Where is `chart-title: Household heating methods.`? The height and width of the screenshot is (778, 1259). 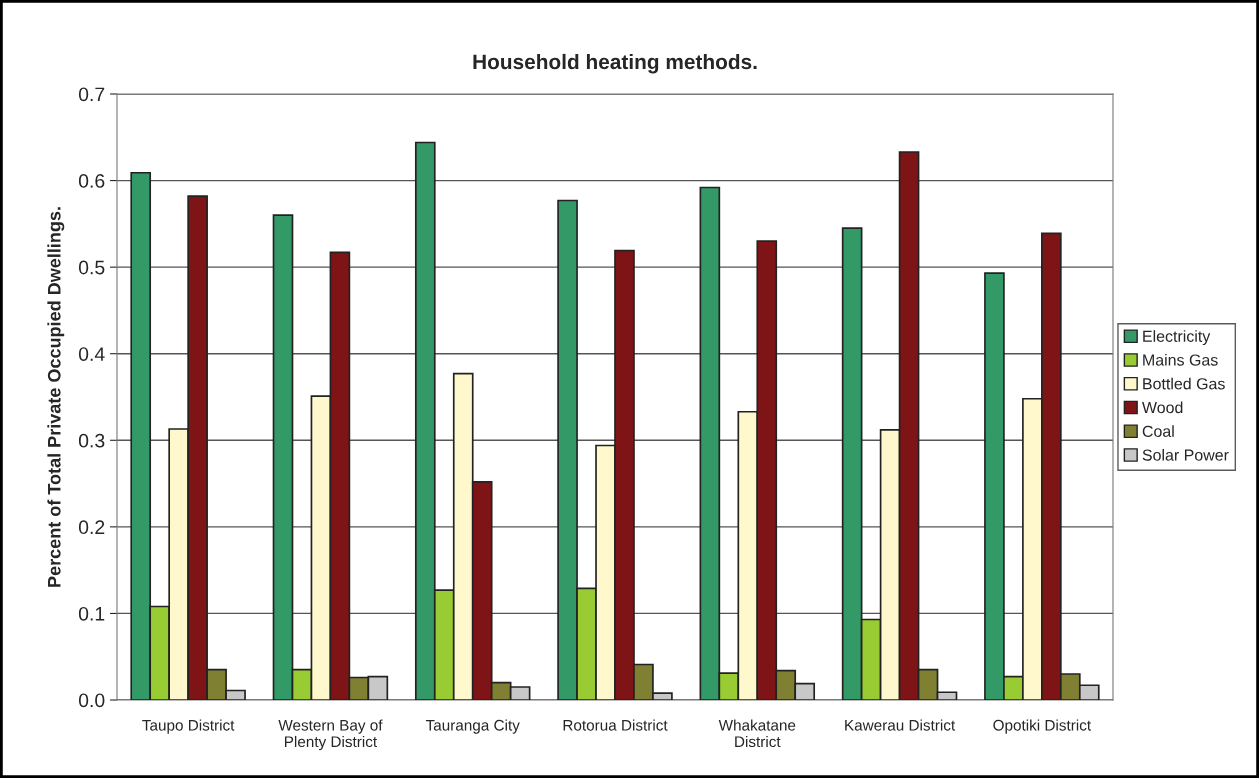 chart-title: Household heating methods. is located at coordinates (615, 63).